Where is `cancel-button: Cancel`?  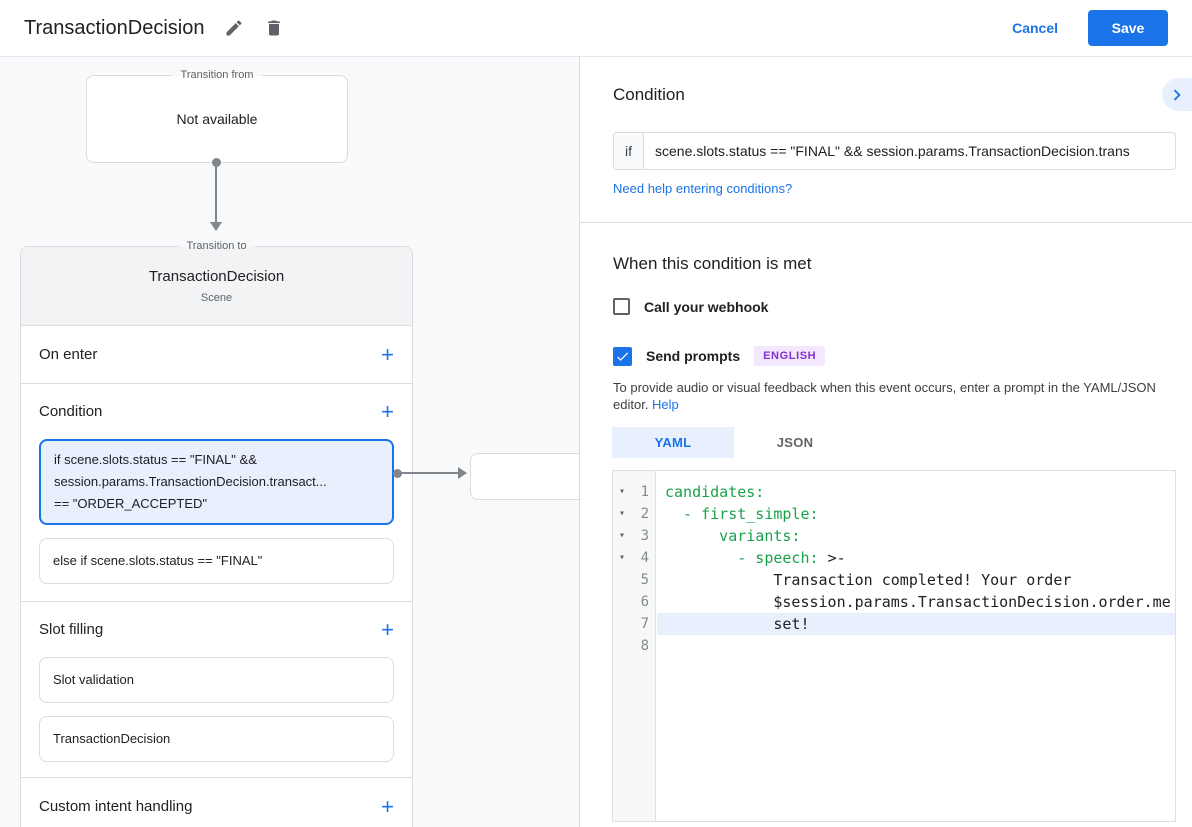 cancel-button: Cancel is located at coordinates (1035, 28).